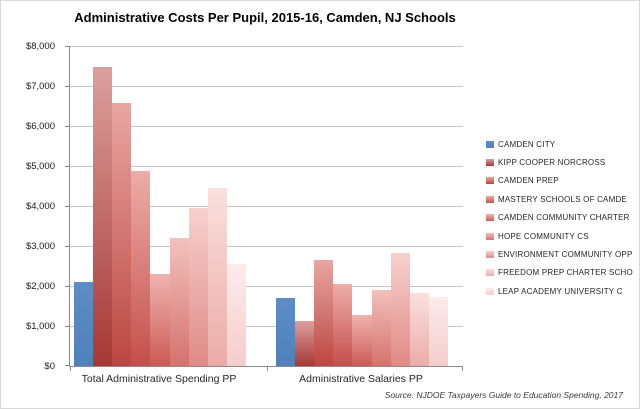  I want to click on legend-label: MASTERY SCHOOLS OF CAMDE, so click(562, 199).